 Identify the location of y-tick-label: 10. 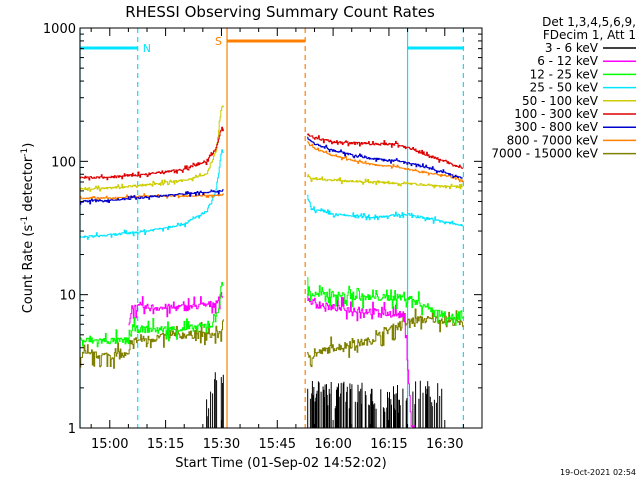
(67, 296).